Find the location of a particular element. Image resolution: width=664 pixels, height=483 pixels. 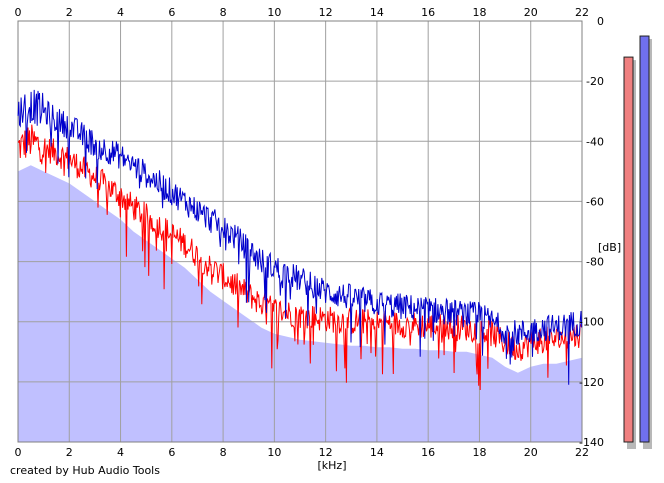

y-tick-label: -60 is located at coordinates (595, 201).